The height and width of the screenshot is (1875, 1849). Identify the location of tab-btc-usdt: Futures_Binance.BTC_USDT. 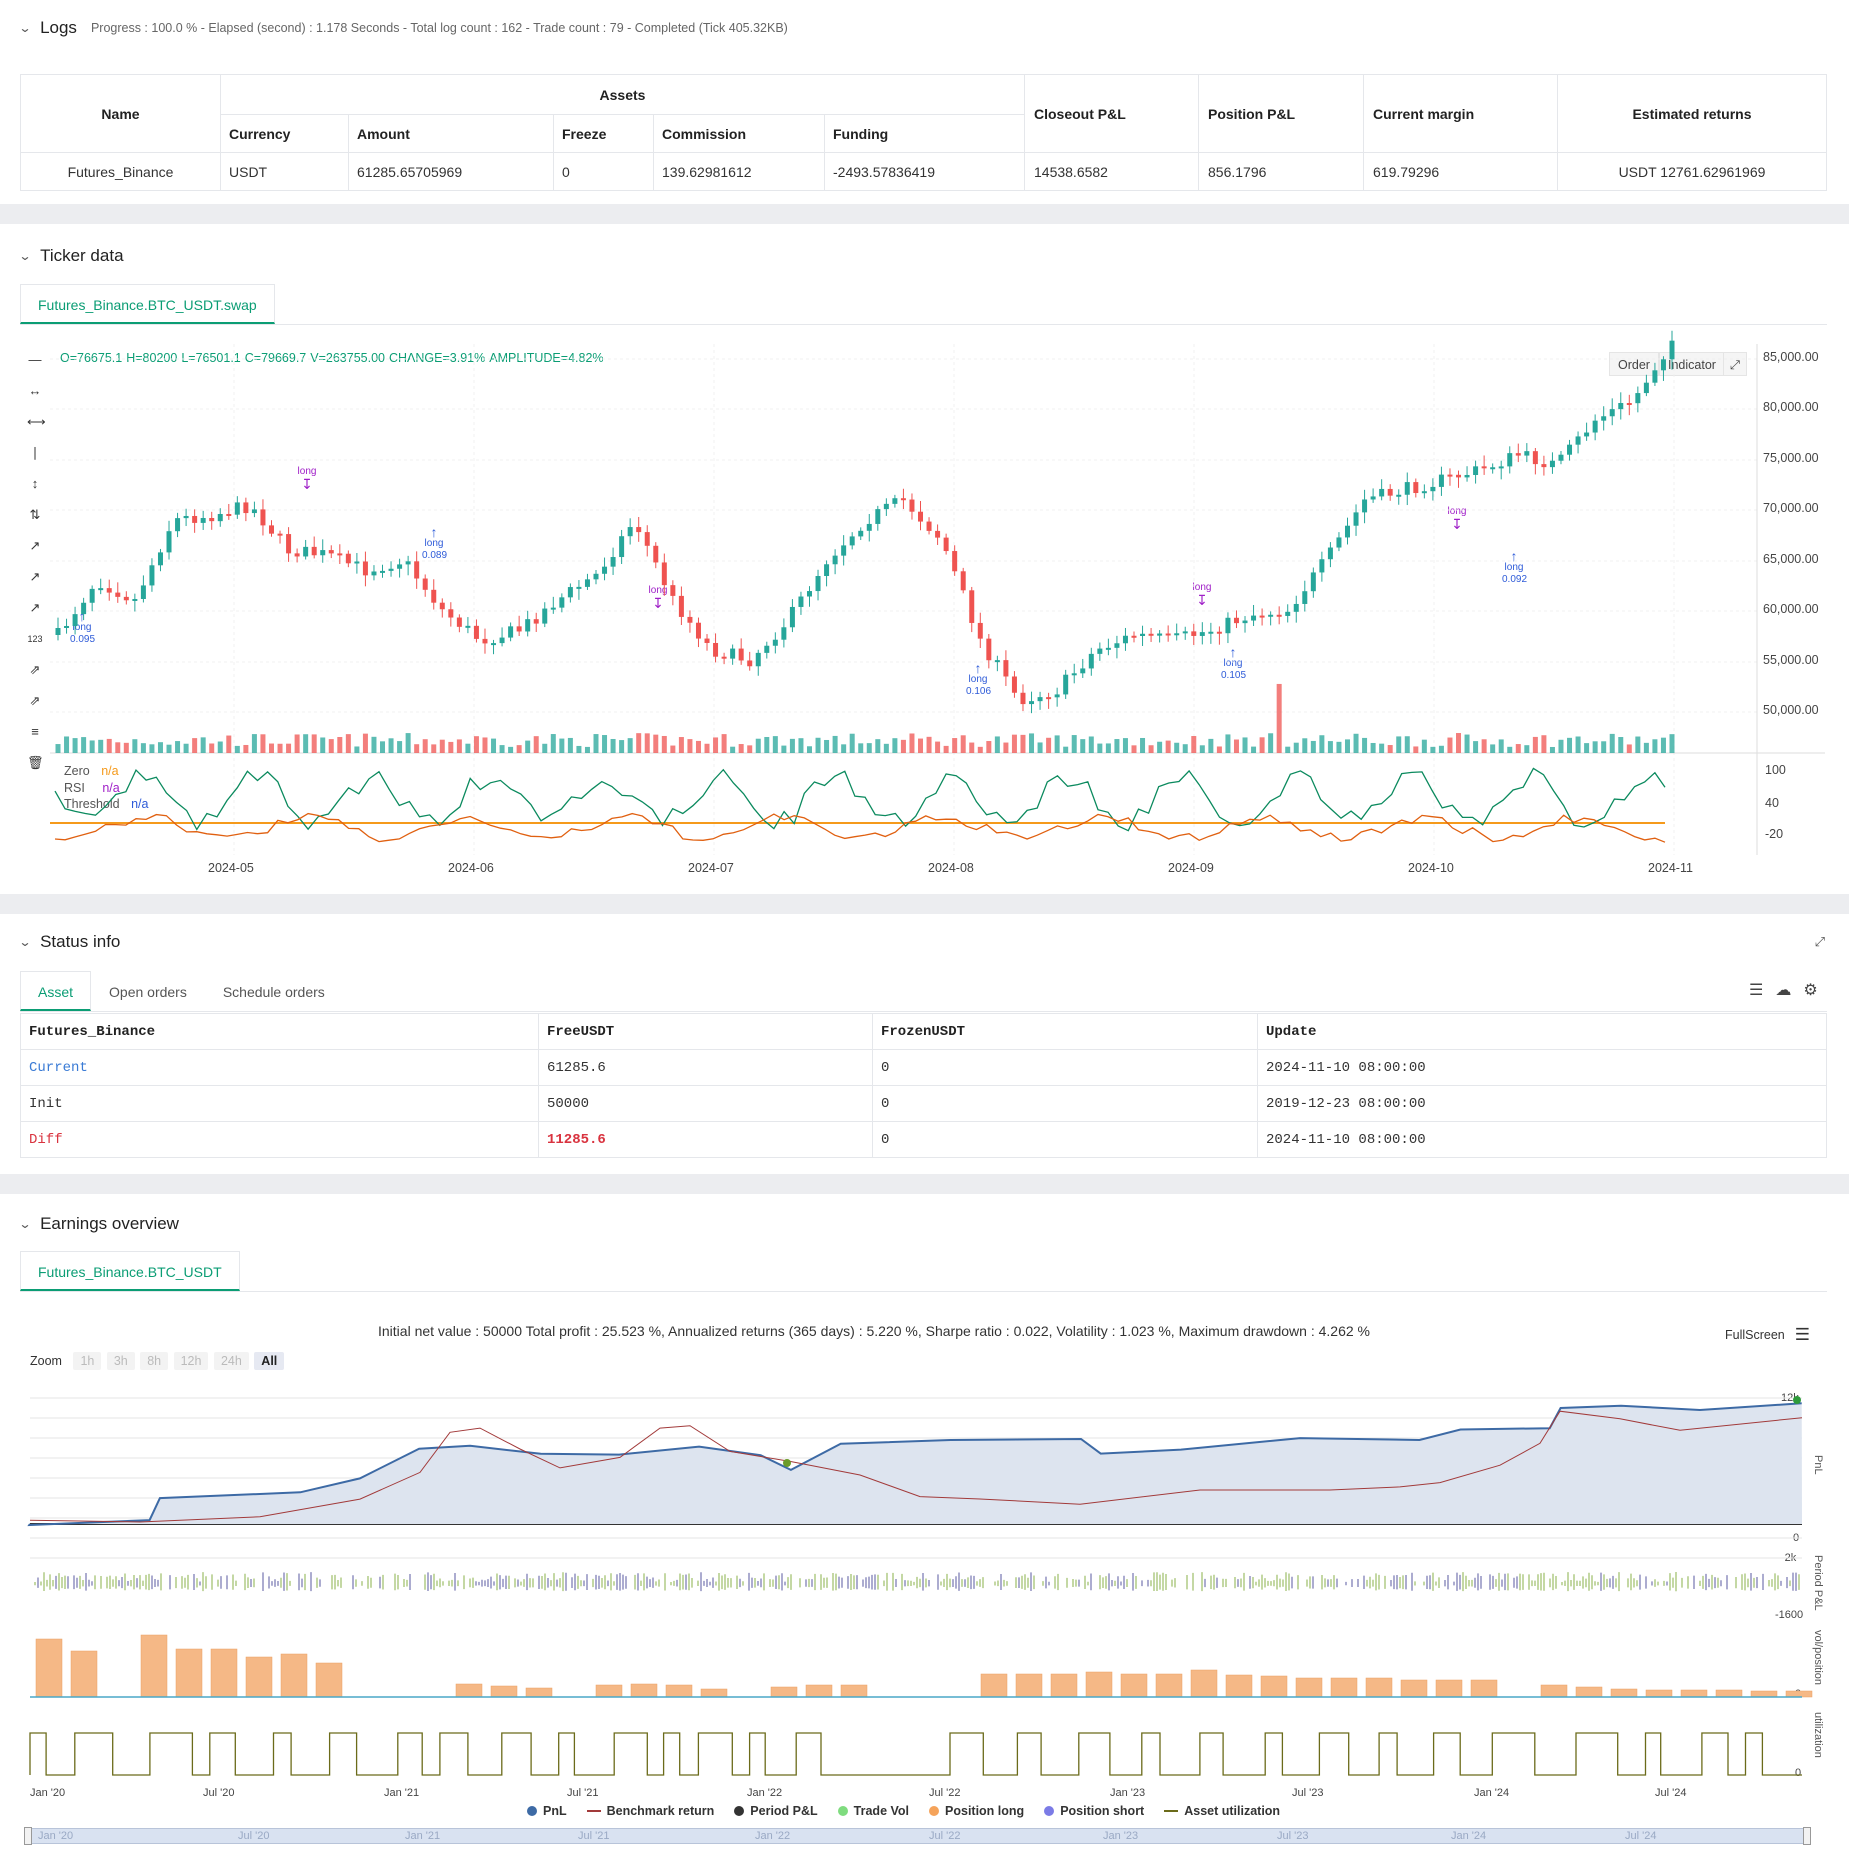
(130, 1271).